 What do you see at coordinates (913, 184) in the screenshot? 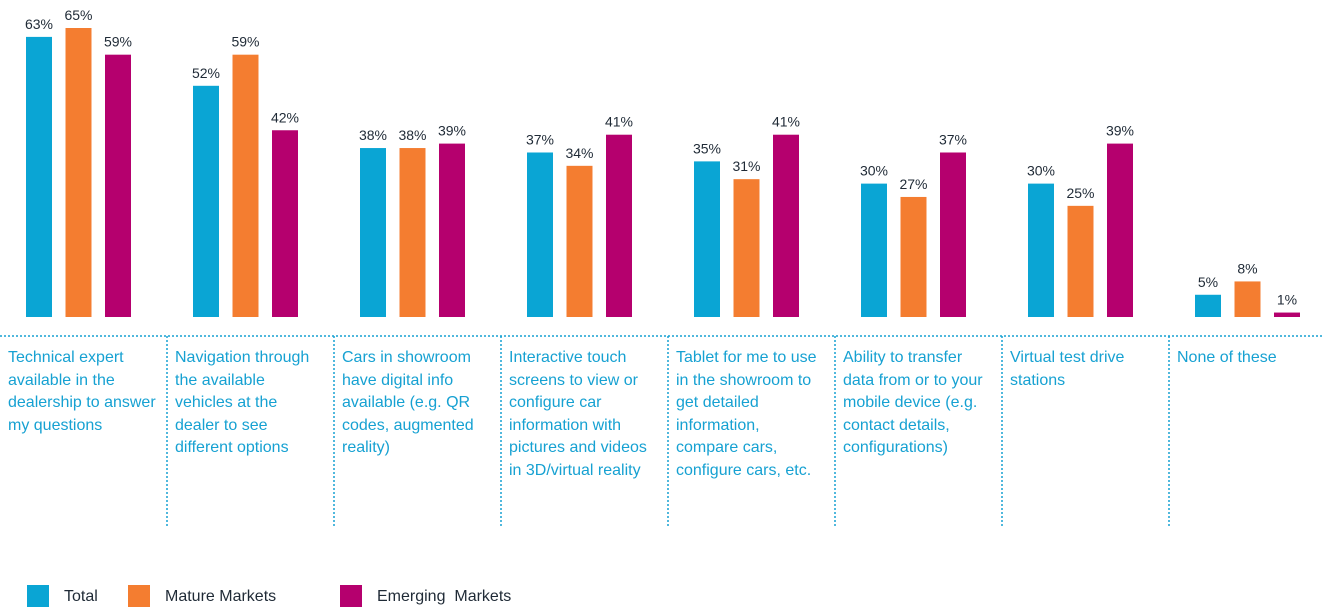
I see `value-label: 27%` at bounding box center [913, 184].